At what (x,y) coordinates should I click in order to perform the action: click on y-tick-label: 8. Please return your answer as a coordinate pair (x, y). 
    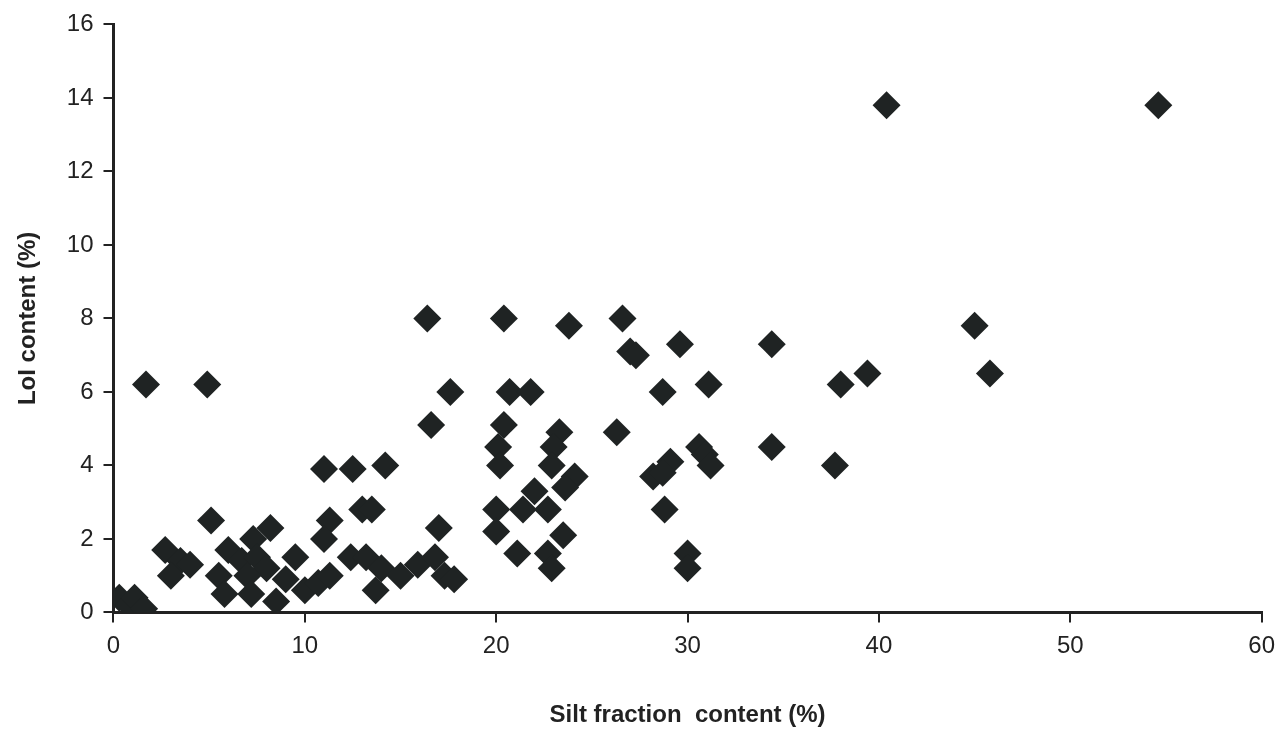
    Looking at the image, I should click on (87, 317).